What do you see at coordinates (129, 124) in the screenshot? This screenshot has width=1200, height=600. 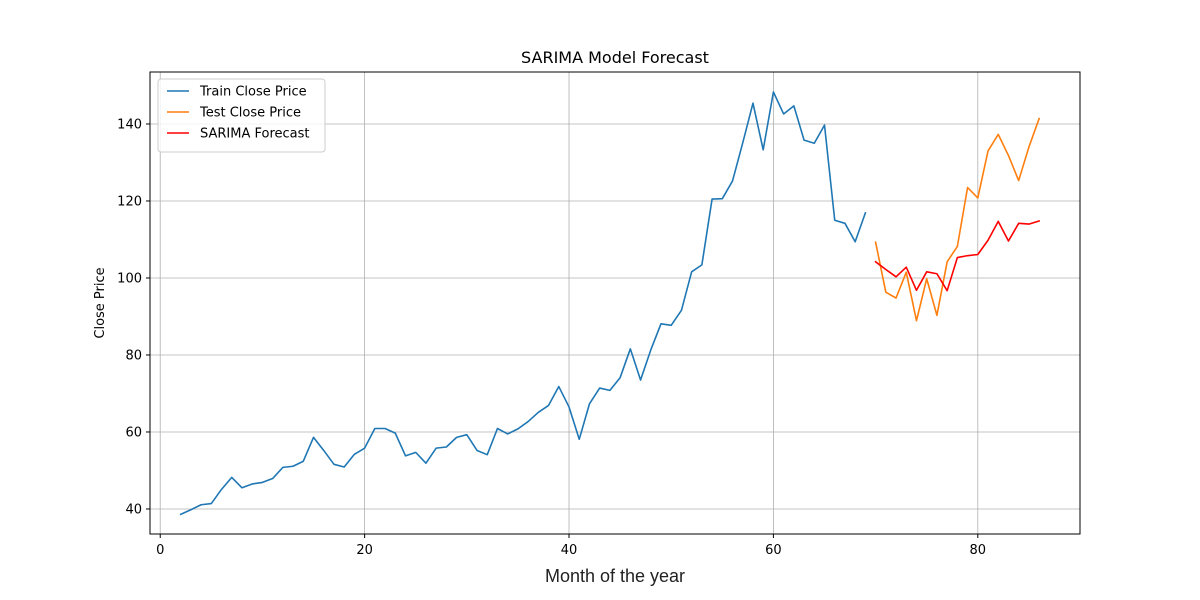 I see `y-tick-label: 140` at bounding box center [129, 124].